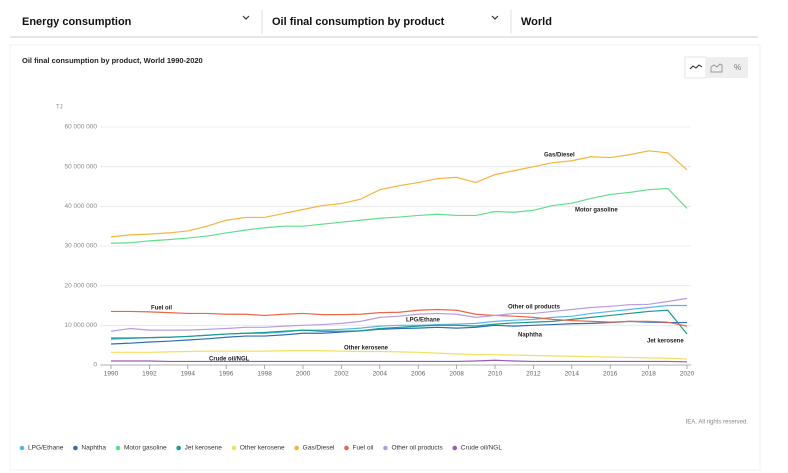  What do you see at coordinates (204, 448) in the screenshot?
I see `legend-label: Jet kerosene` at bounding box center [204, 448].